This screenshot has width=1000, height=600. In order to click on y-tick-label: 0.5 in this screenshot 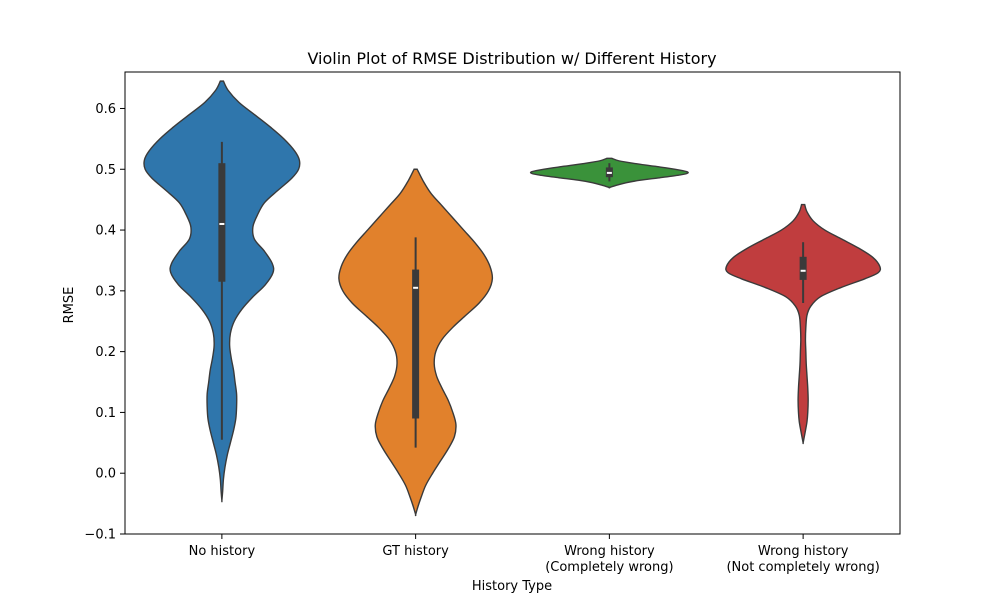, I will do `click(105, 170)`.